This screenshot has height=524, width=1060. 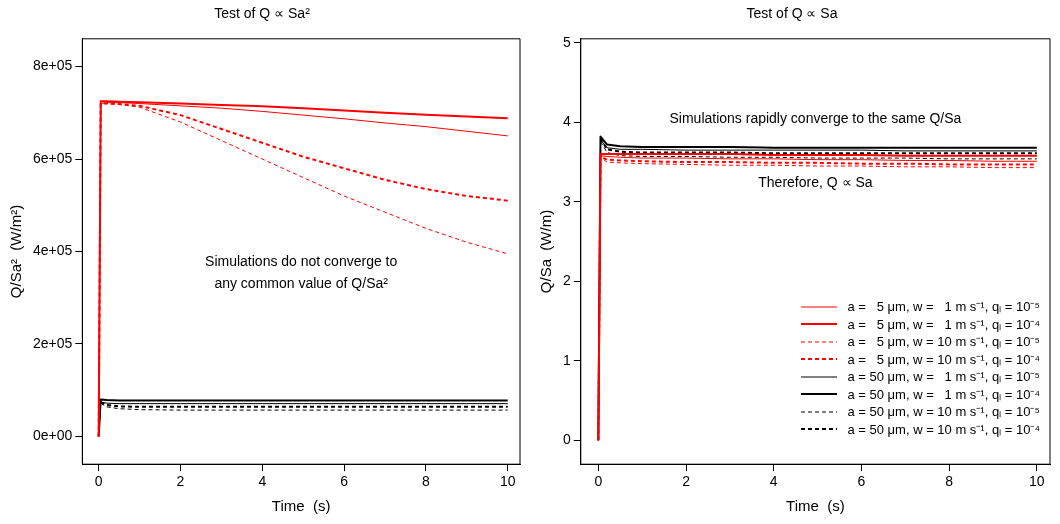 What do you see at coordinates (52, 435) in the screenshot?
I see `y-tick-label: 0e+00` at bounding box center [52, 435].